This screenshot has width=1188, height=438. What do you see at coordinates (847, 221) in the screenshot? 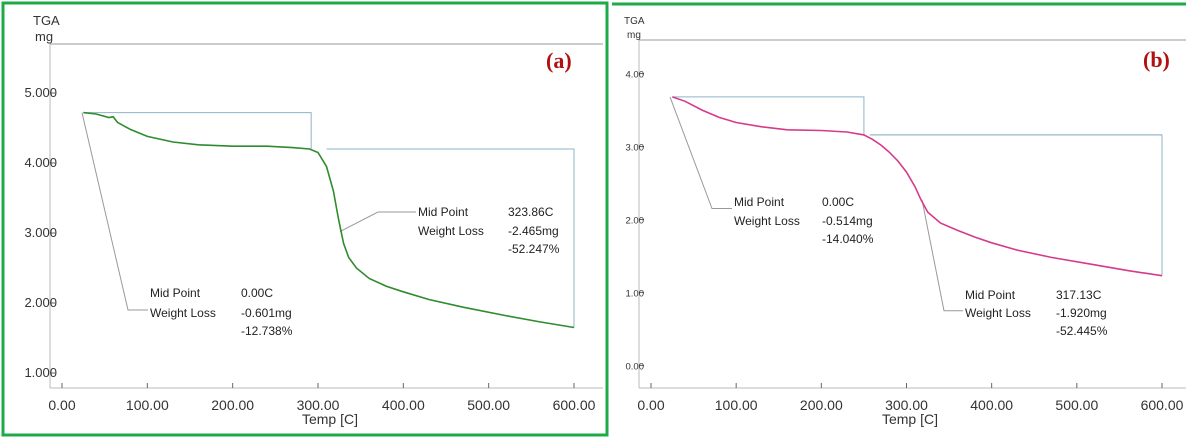
I see `panel-b-ann1-weightloss-mg: -0.514mg` at bounding box center [847, 221].